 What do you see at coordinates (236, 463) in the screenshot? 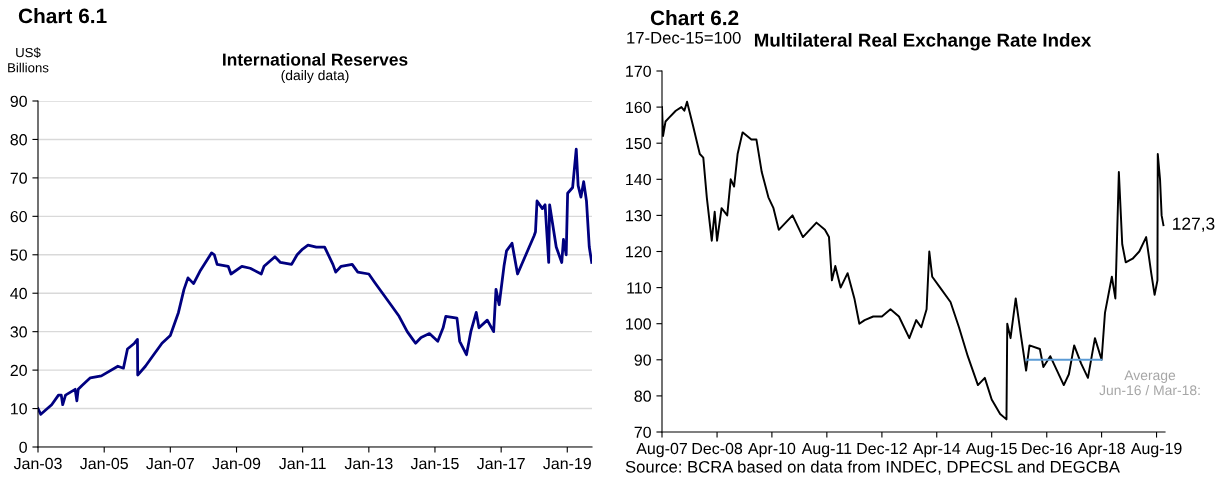
I see `x-tick-label: Jan-09` at bounding box center [236, 463].